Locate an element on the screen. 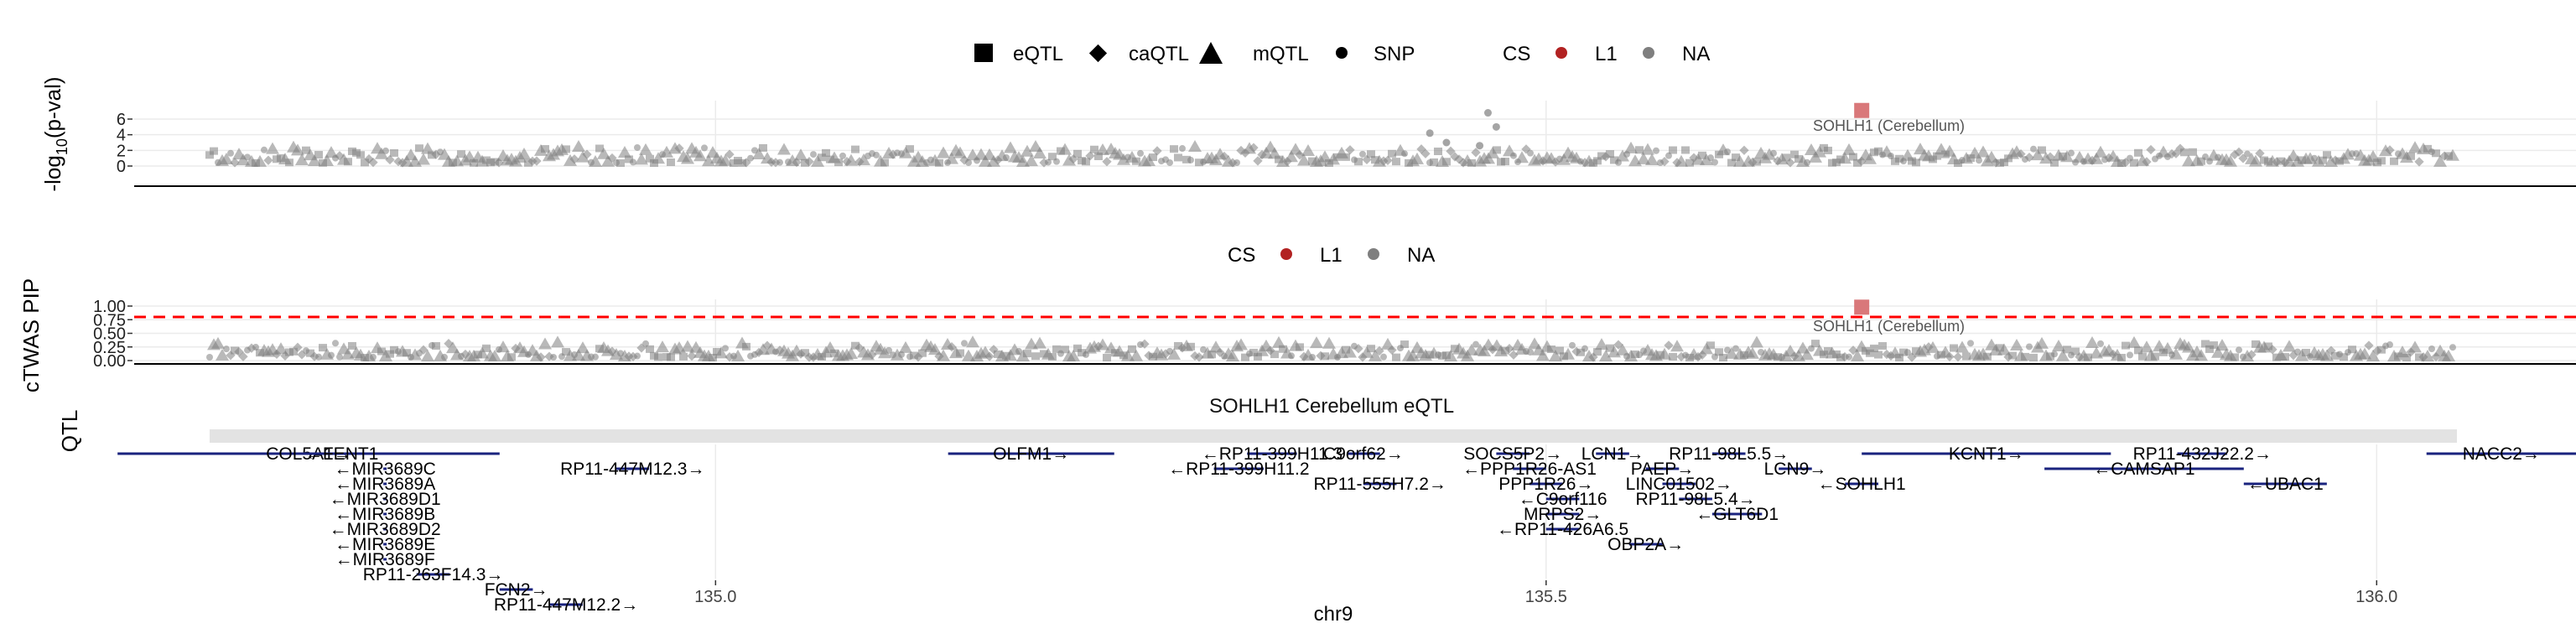 This screenshot has width=2576, height=644. gene-label: OBP2A→ is located at coordinates (1645, 544).